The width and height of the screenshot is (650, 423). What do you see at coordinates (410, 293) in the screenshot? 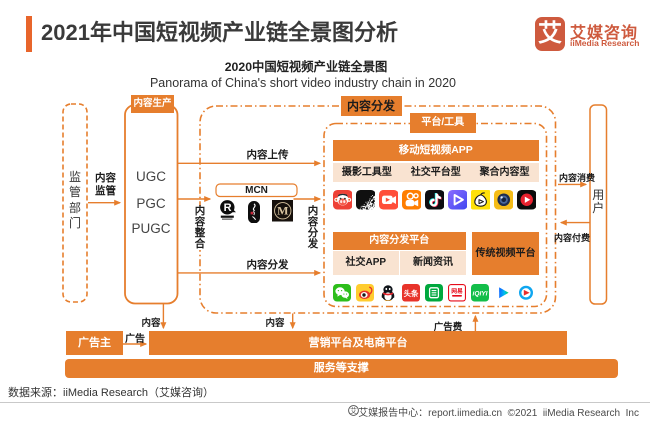
I see `svg-text: 头条` at bounding box center [410, 293].